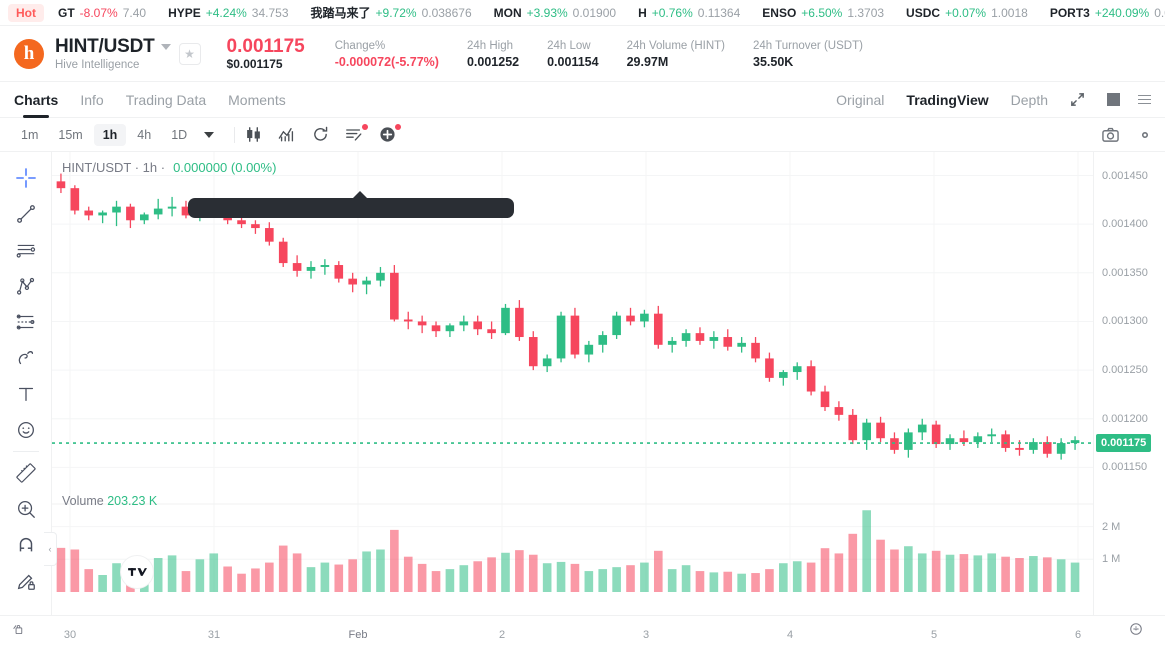  What do you see at coordinates (253, 134) in the screenshot?
I see `candlestick-type-icon` at bounding box center [253, 134].